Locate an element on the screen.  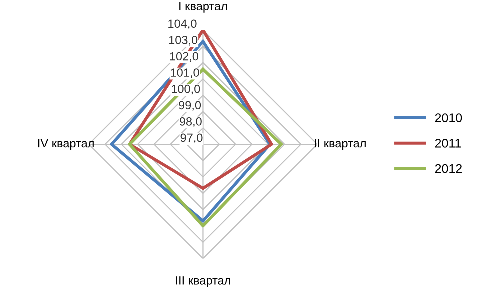
y-tick-label: 98,0 is located at coordinates (191, 123).